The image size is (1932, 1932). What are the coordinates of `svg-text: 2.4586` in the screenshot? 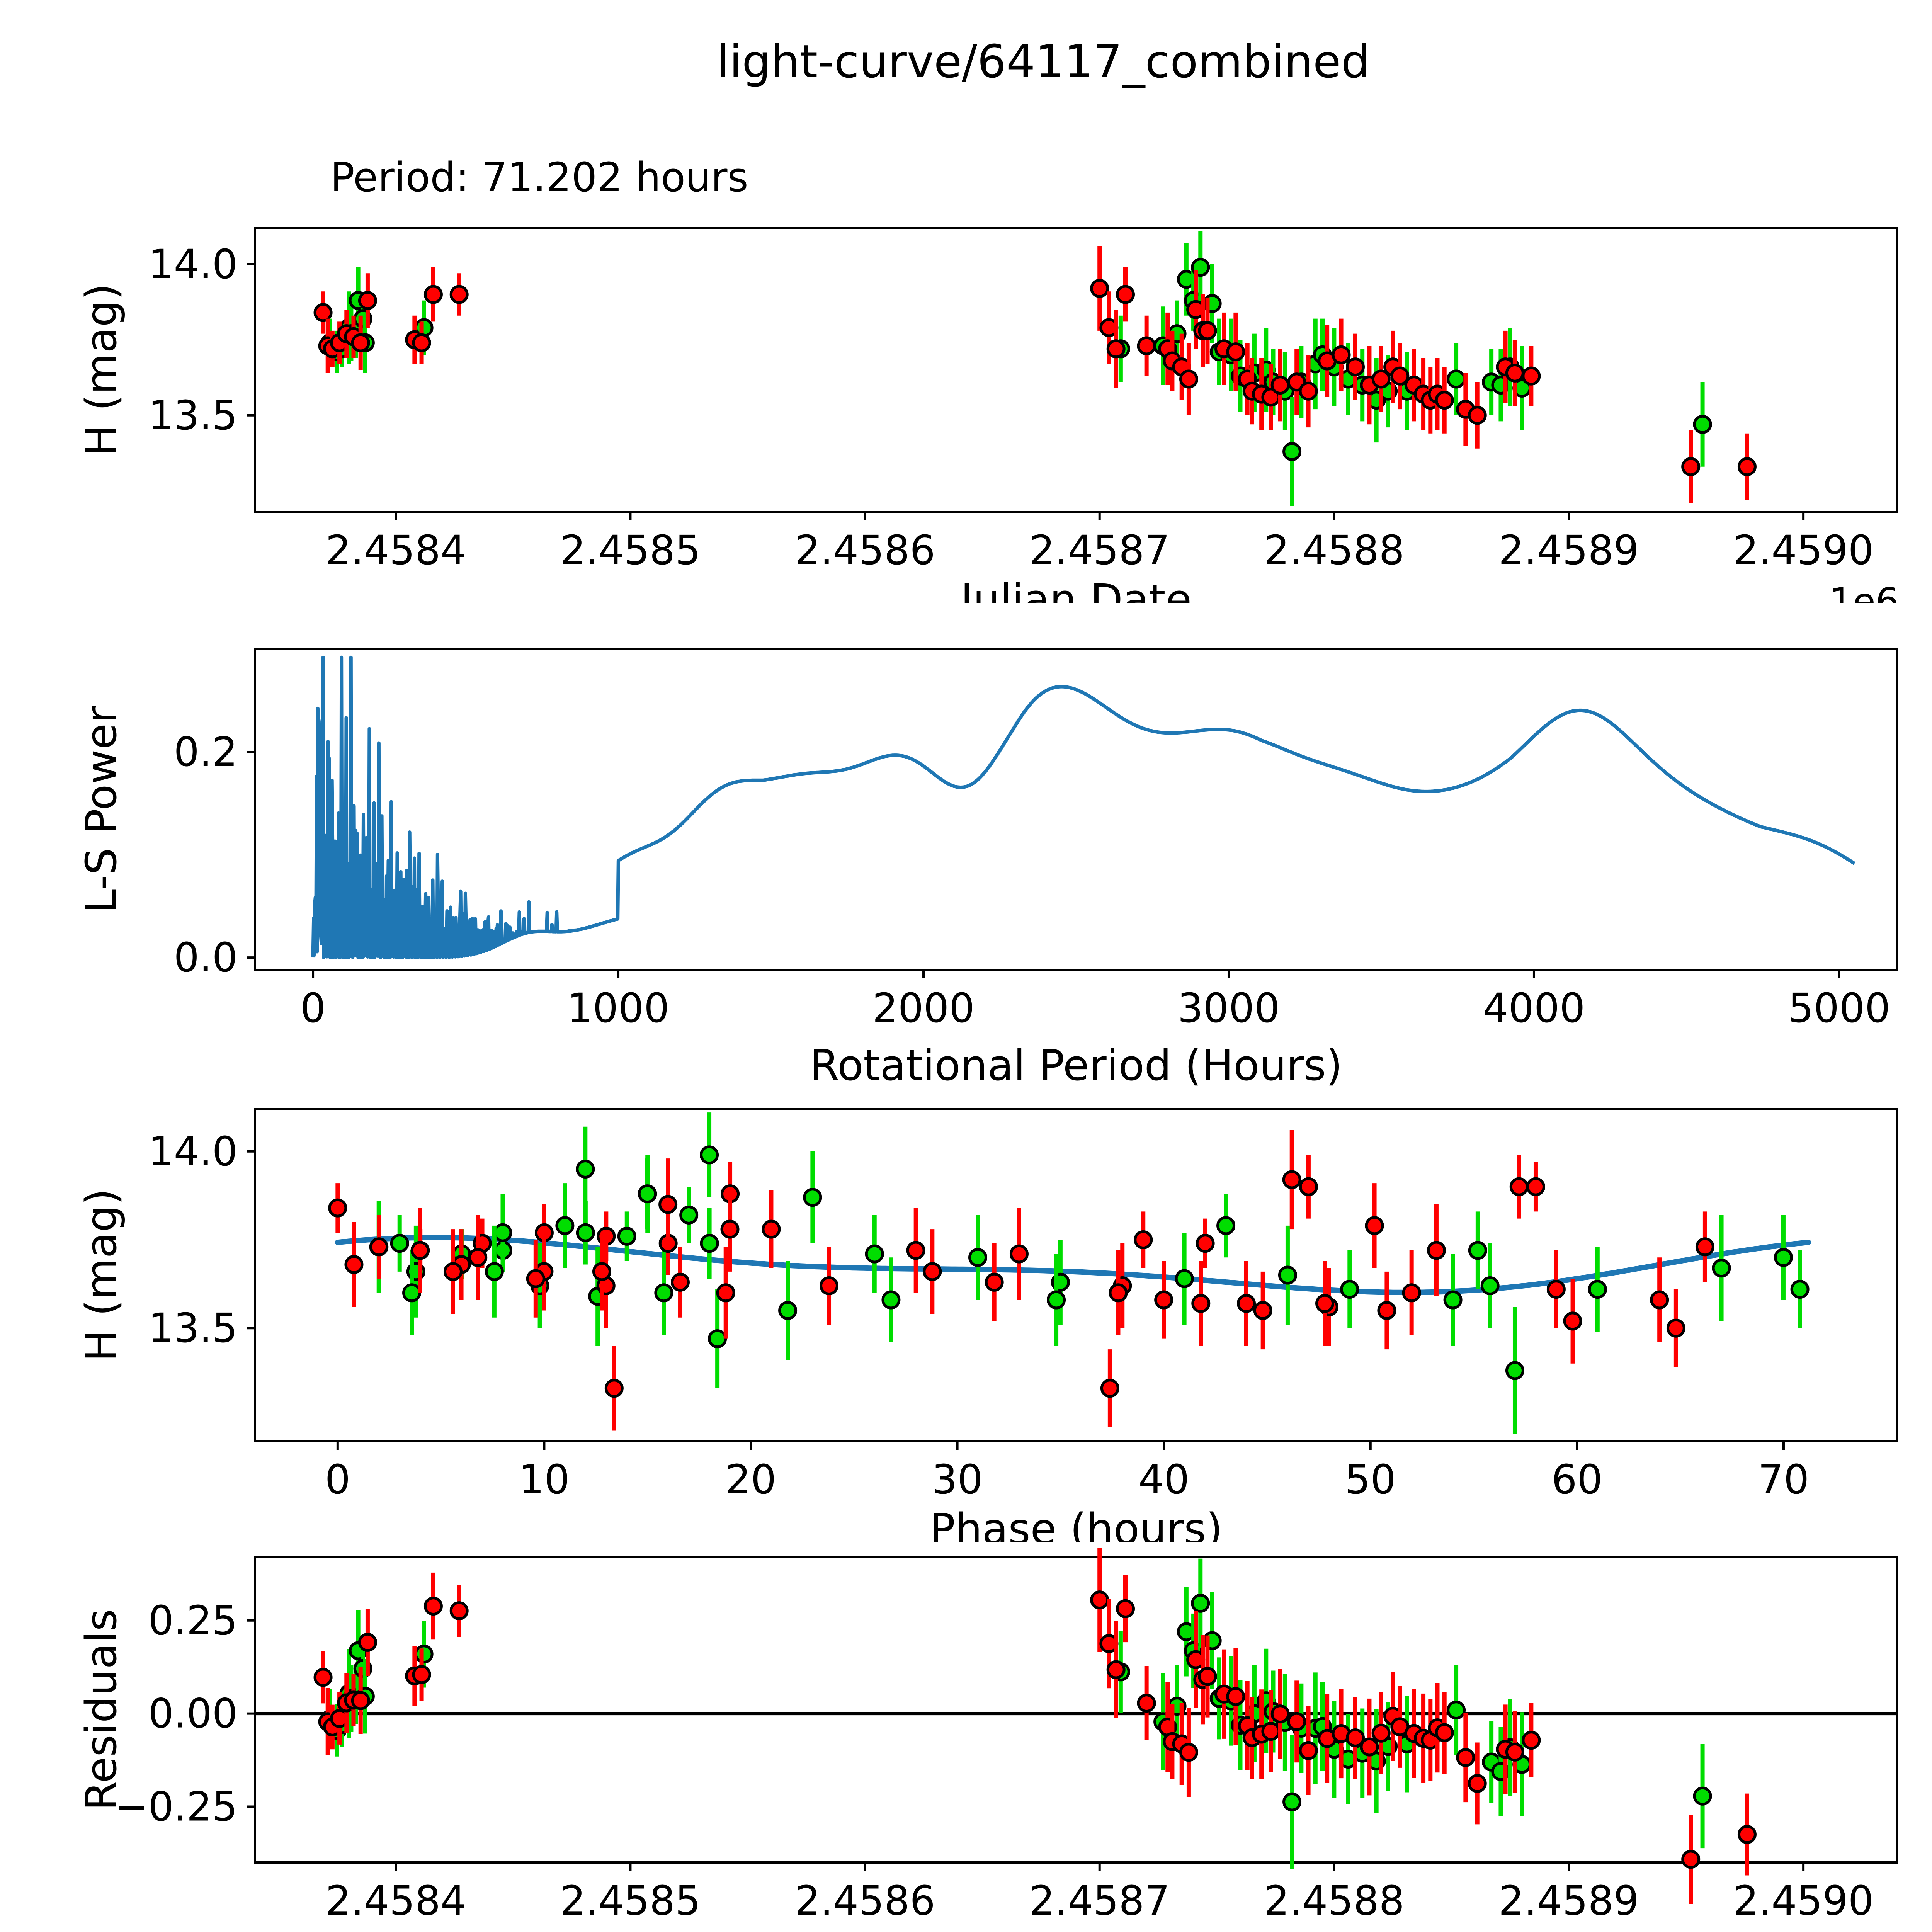 It's located at (865, 1900).